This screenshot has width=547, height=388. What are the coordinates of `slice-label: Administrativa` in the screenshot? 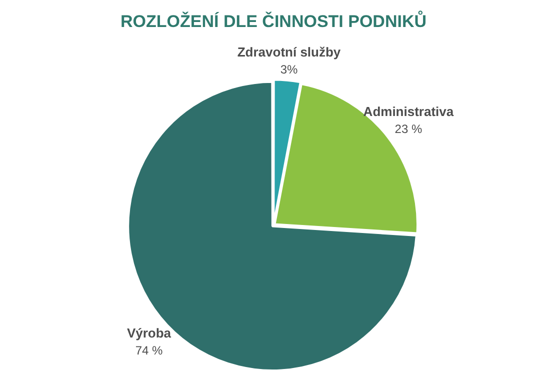 It's located at (408, 112).